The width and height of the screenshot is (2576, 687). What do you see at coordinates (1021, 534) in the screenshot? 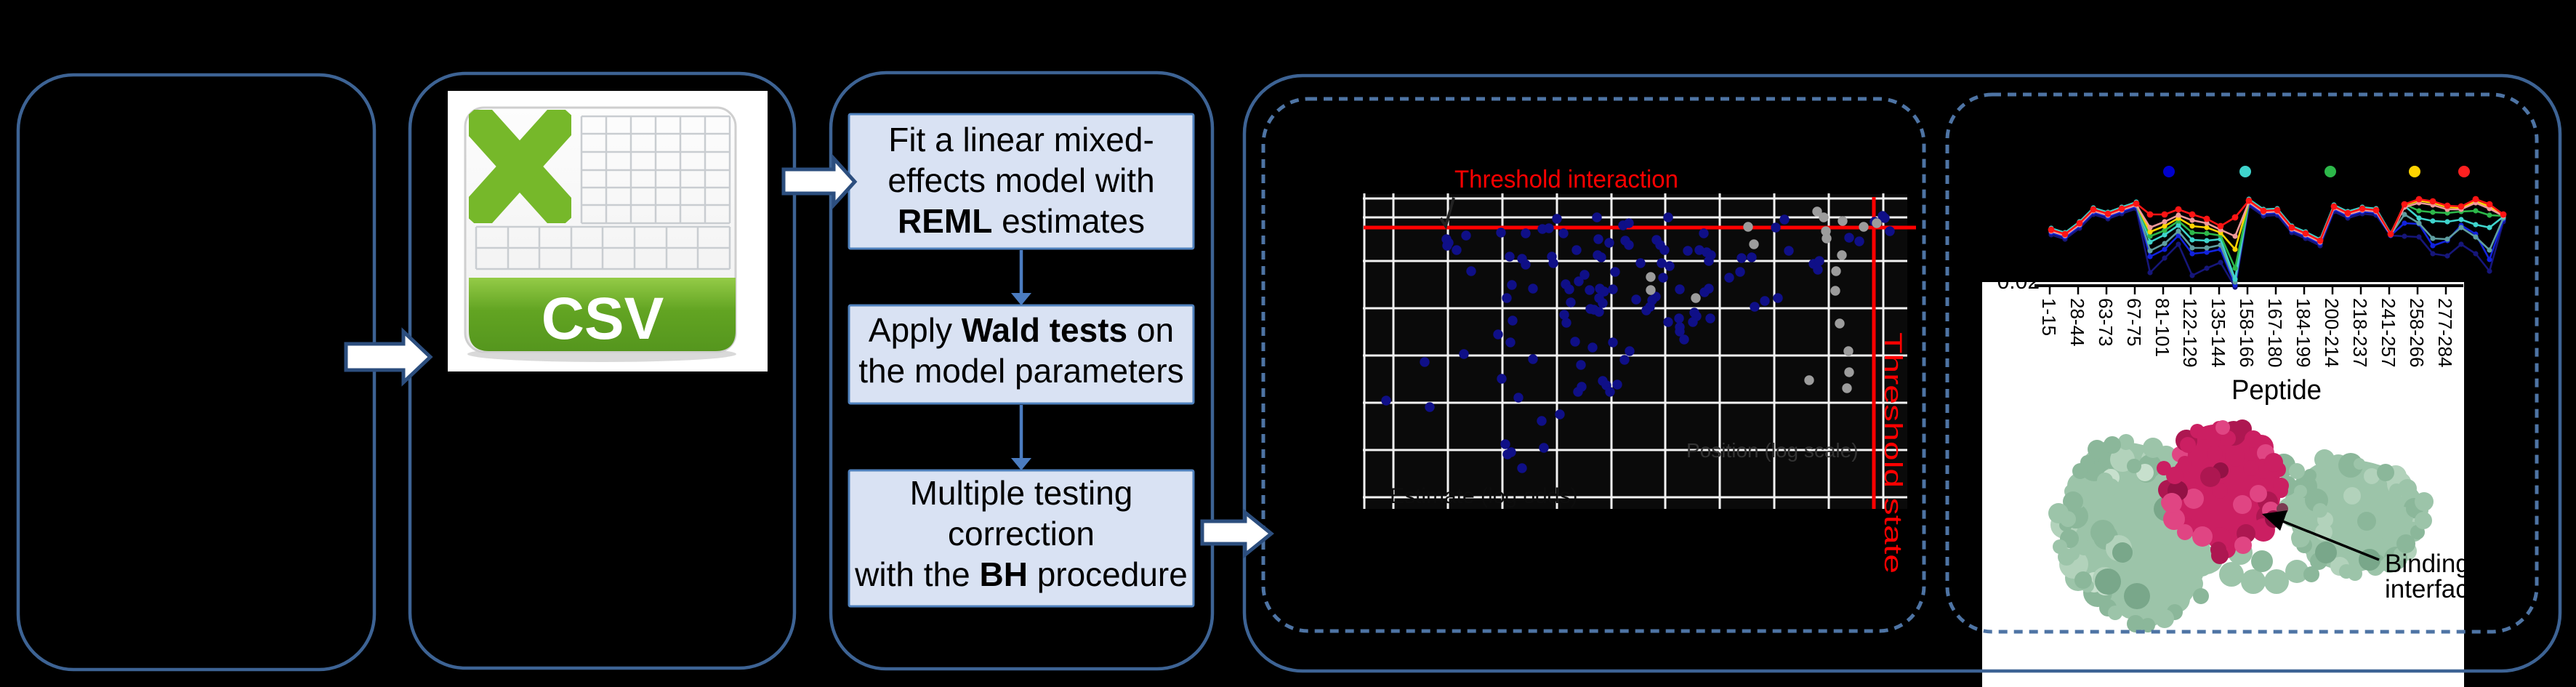
I see `svg-text: correction` at bounding box center [1021, 534].